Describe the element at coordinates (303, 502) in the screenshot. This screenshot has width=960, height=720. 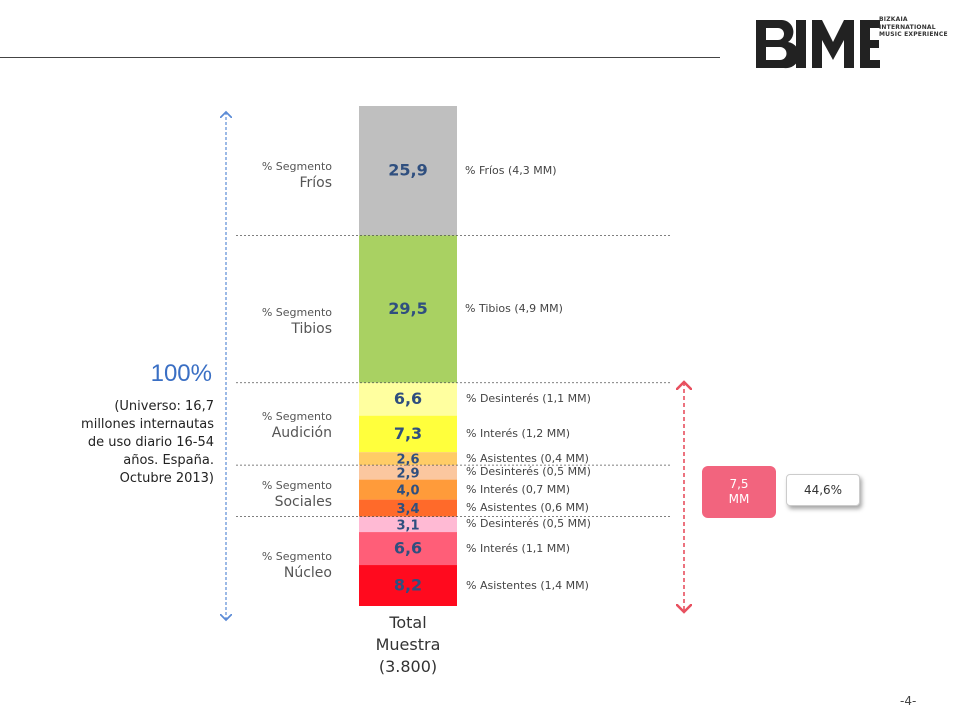
I see `segment-name: Sociales` at that location.